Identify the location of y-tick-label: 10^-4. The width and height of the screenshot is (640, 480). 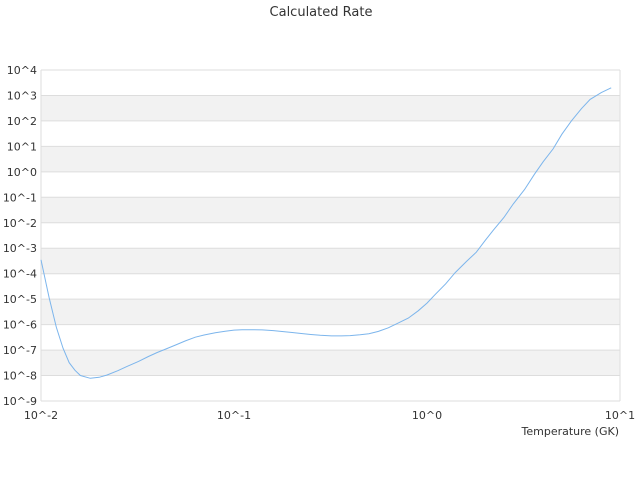
(20, 274).